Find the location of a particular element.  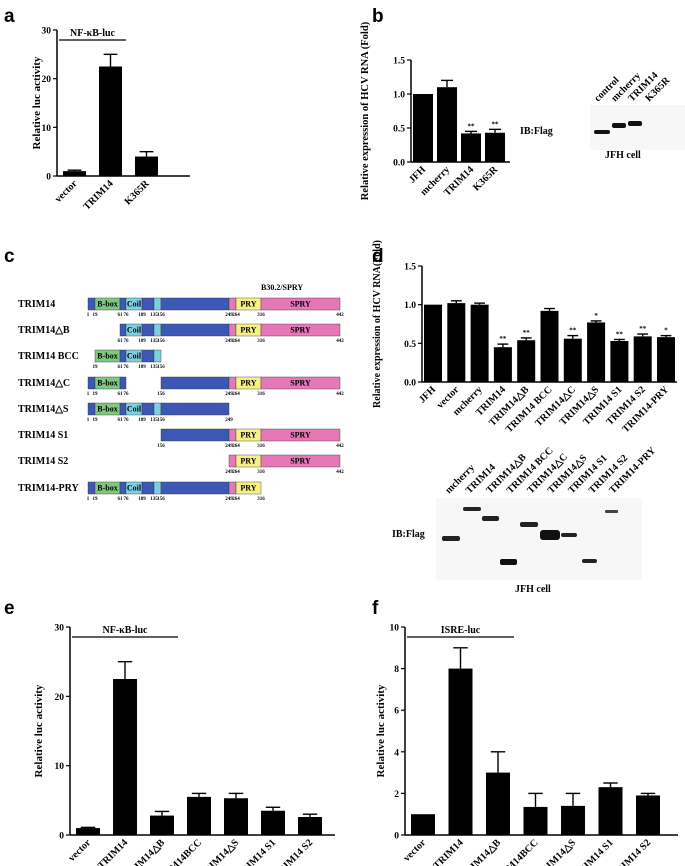

domain-pry-segment is located at coordinates (248, 488).